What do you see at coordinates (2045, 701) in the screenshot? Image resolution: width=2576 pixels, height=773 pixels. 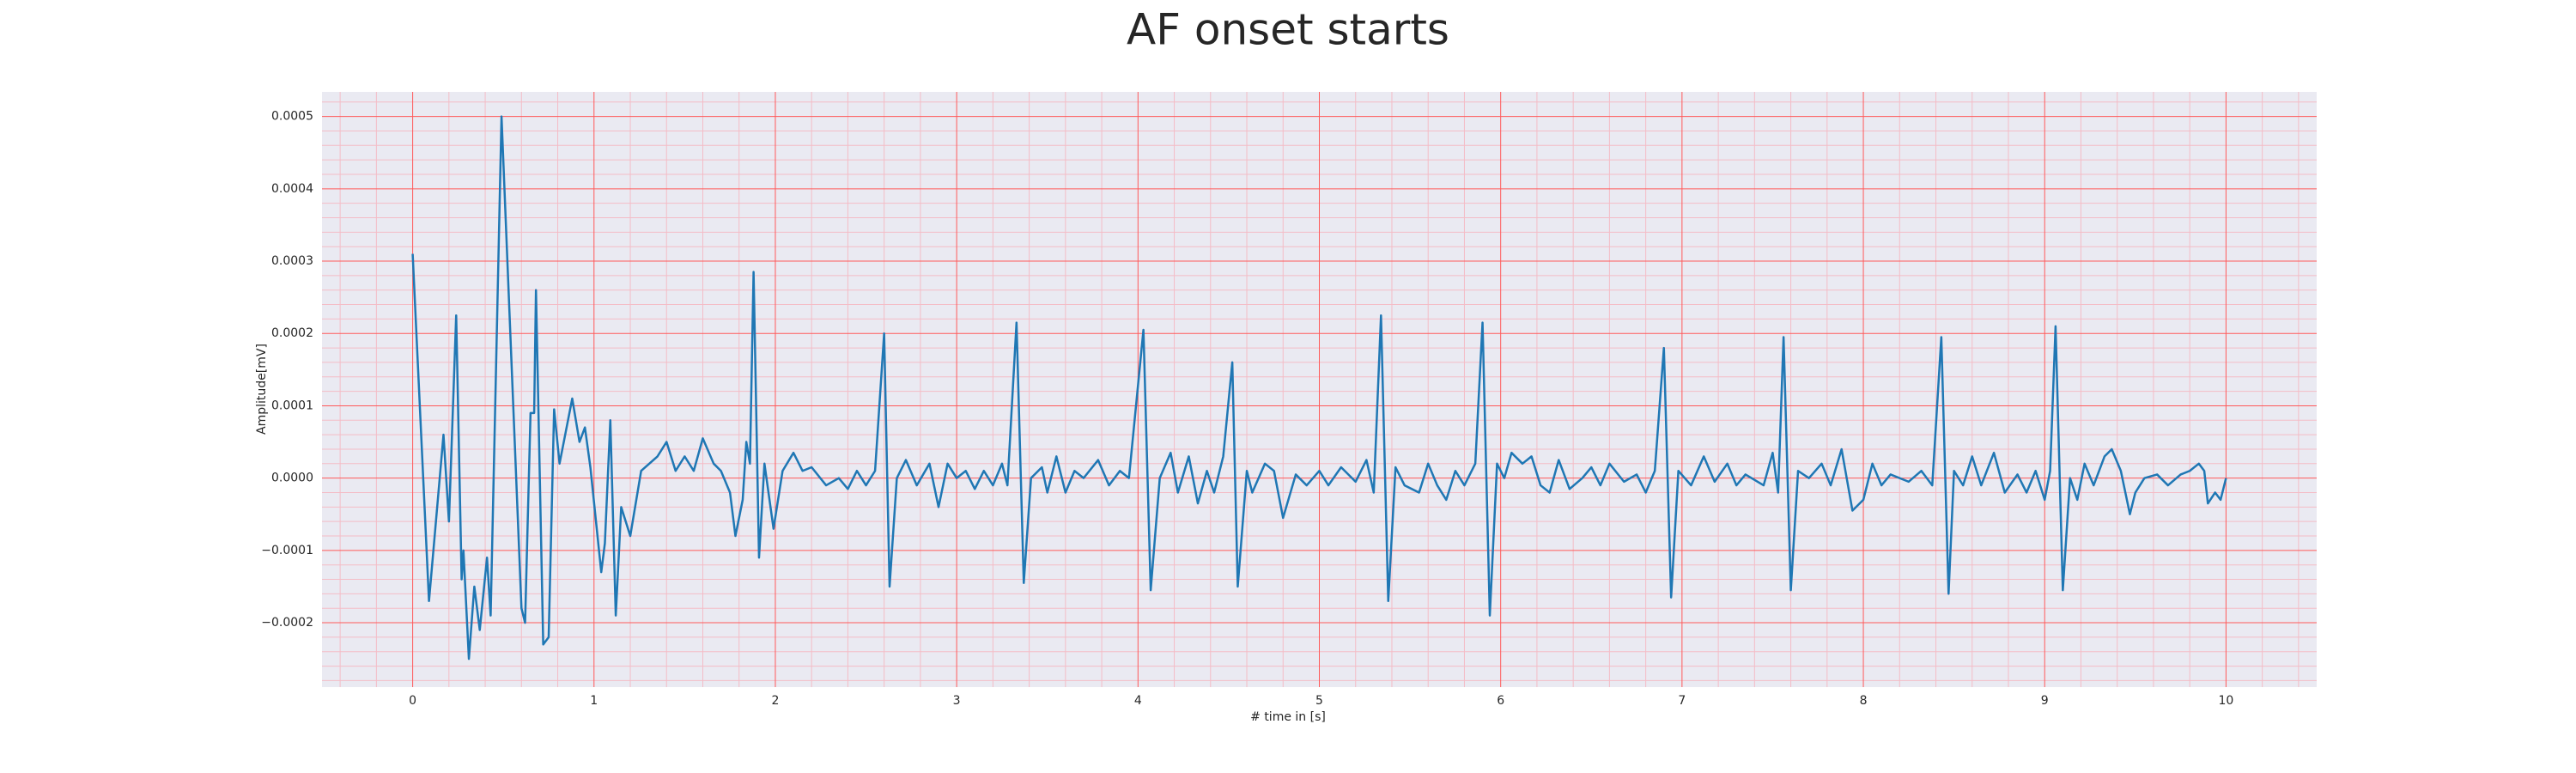 I see `x-tick-label: 9` at bounding box center [2045, 701].